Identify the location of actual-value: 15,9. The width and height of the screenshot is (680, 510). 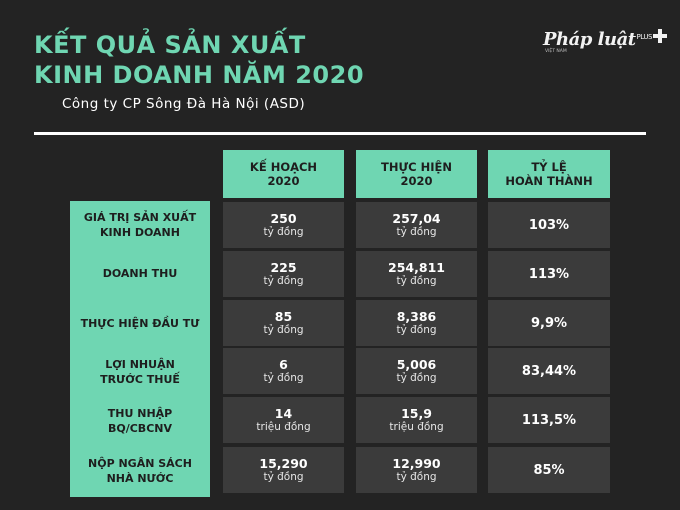
(416, 413).